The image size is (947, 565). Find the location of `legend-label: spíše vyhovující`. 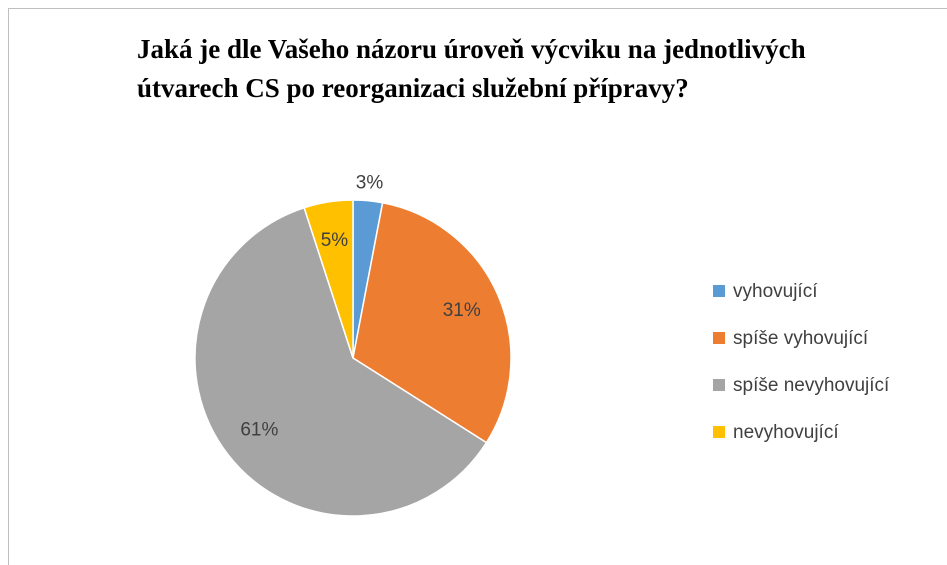

legend-label: spíše vyhovující is located at coordinates (801, 338).